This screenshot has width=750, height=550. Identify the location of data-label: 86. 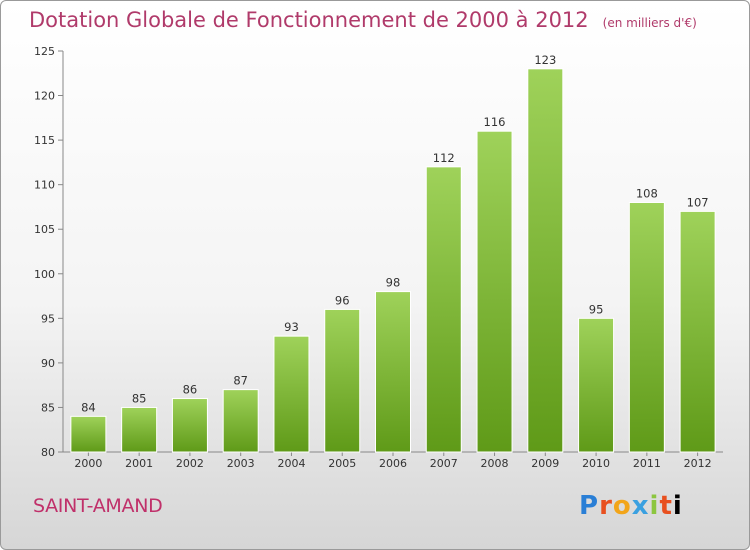
(190, 390).